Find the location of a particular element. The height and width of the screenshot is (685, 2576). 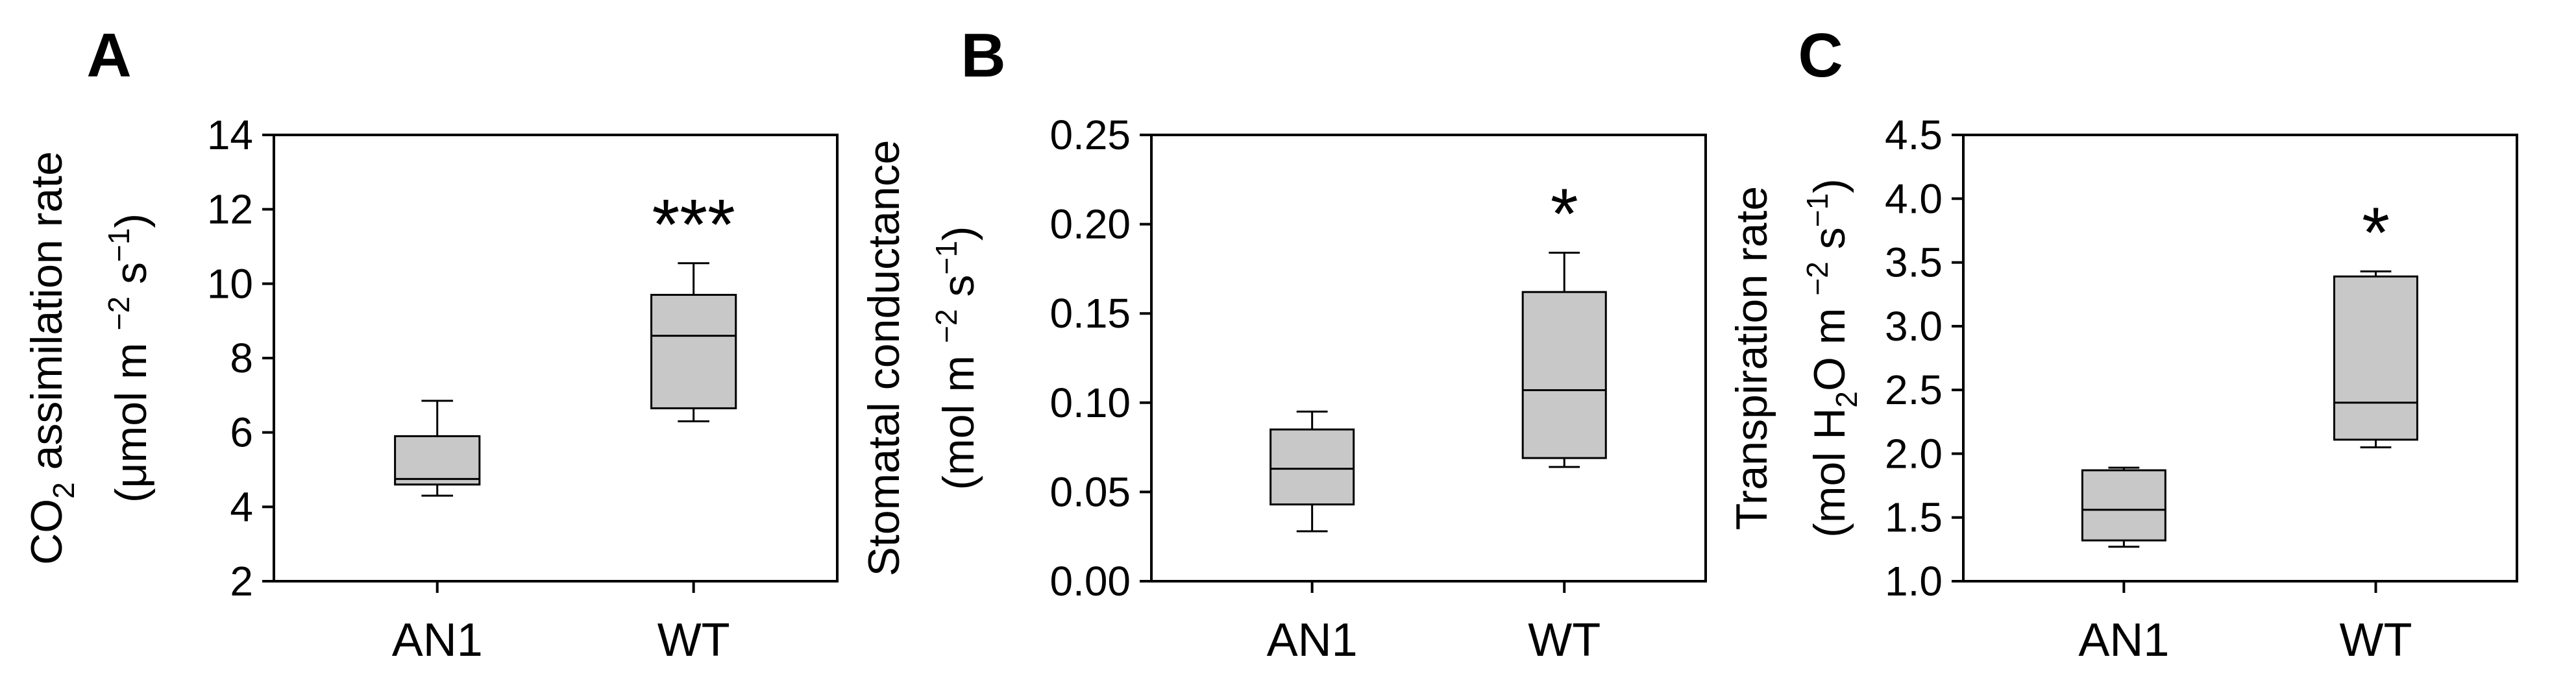

y-axis-title-line1: Stomatal conductance is located at coordinates (884, 358).